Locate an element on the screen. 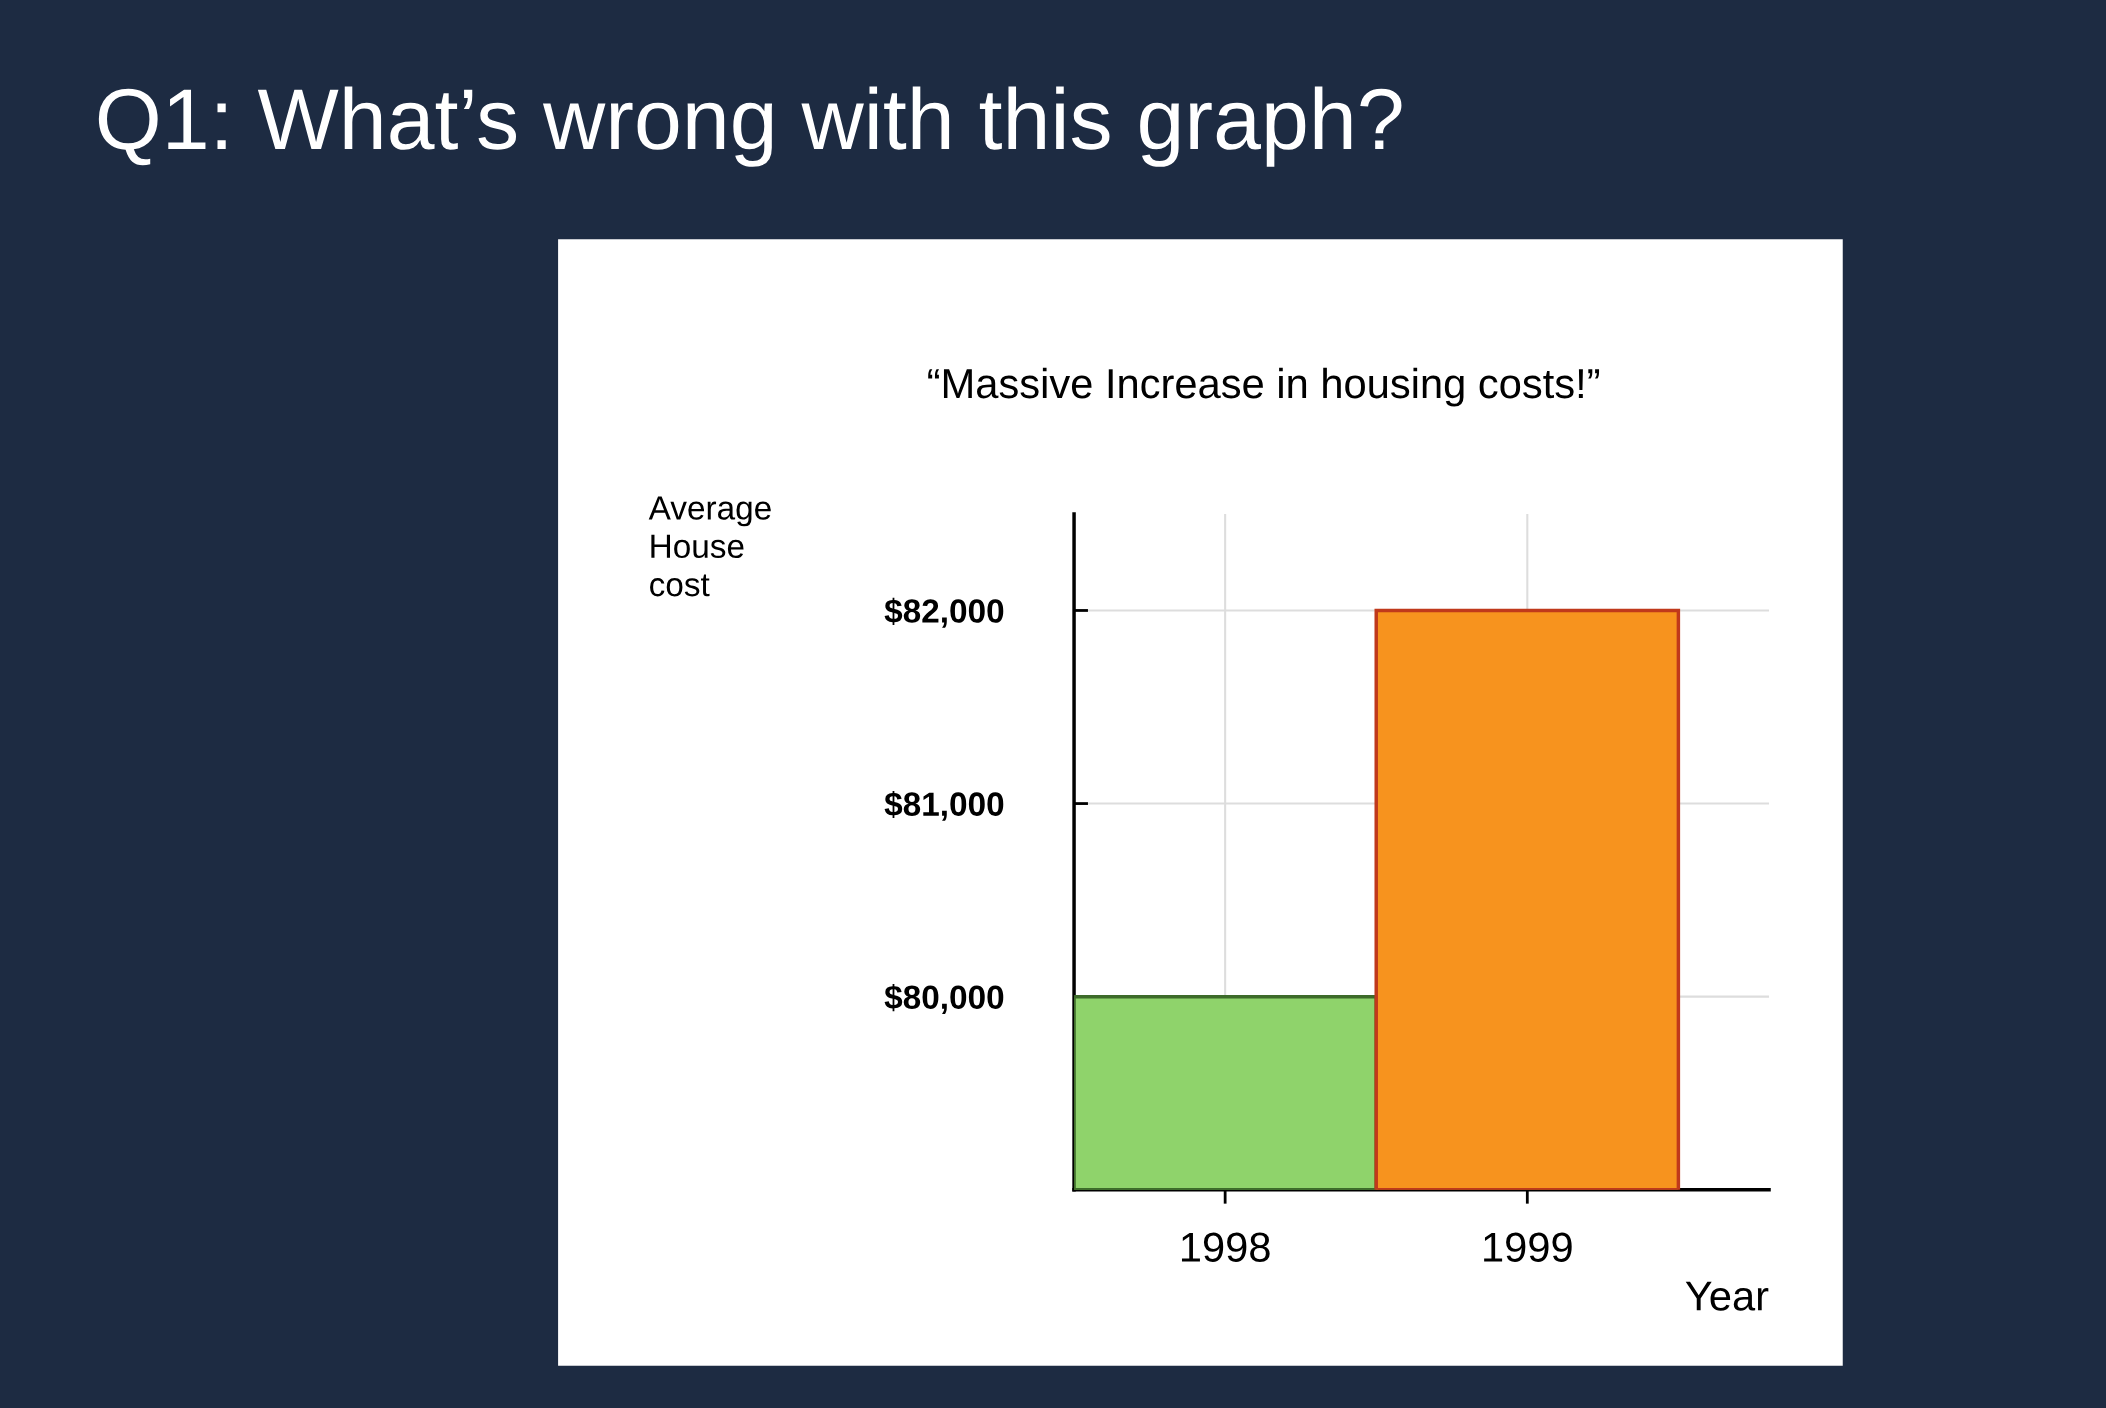 The width and height of the screenshot is (2106, 1408). x-tick-label: 1998 is located at coordinates (1225, 1247).